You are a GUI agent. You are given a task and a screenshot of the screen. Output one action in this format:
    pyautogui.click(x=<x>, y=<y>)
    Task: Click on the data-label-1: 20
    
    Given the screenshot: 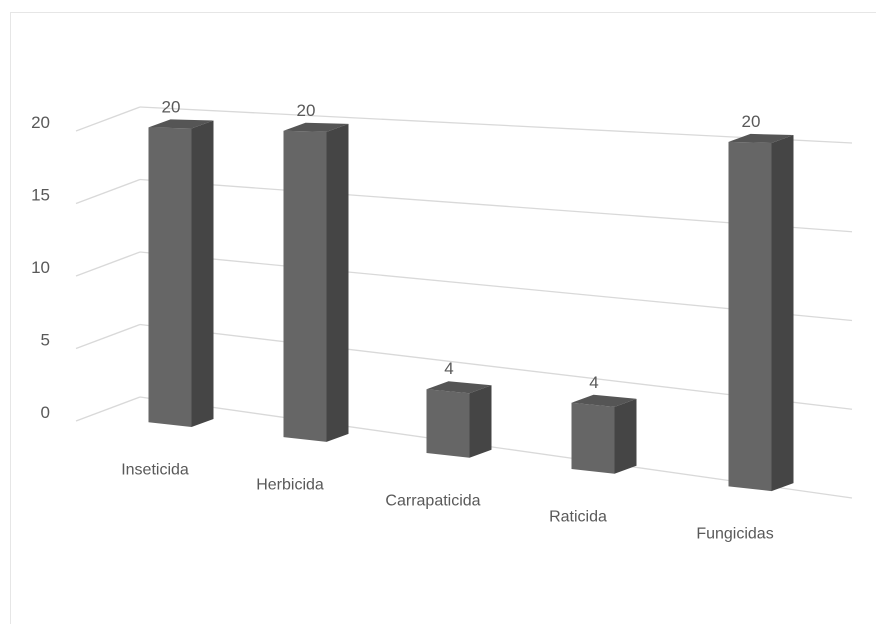 What is the action you would take?
    pyautogui.click(x=306, y=110)
    